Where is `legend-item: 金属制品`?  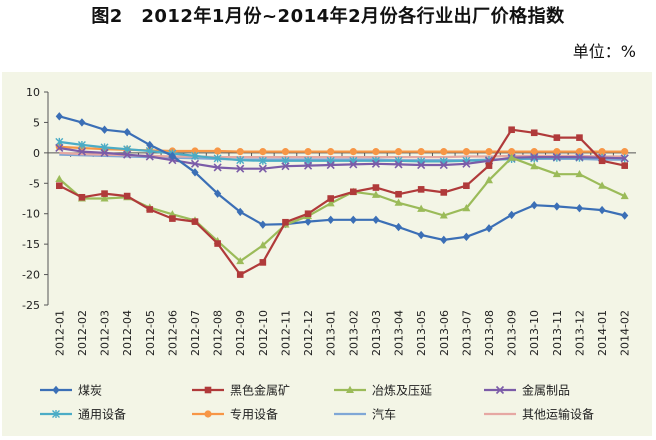 legend-item: 金属制品 is located at coordinates (527, 390).